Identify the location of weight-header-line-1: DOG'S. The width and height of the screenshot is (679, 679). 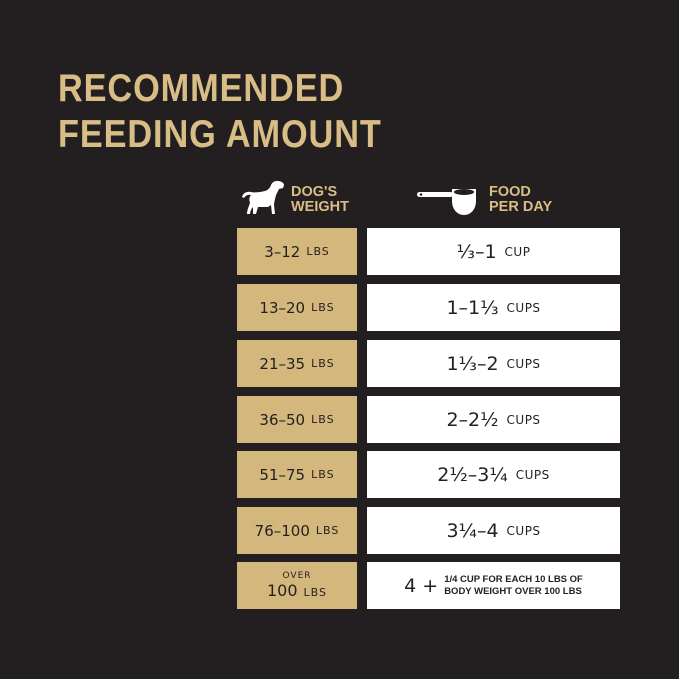
(314, 192).